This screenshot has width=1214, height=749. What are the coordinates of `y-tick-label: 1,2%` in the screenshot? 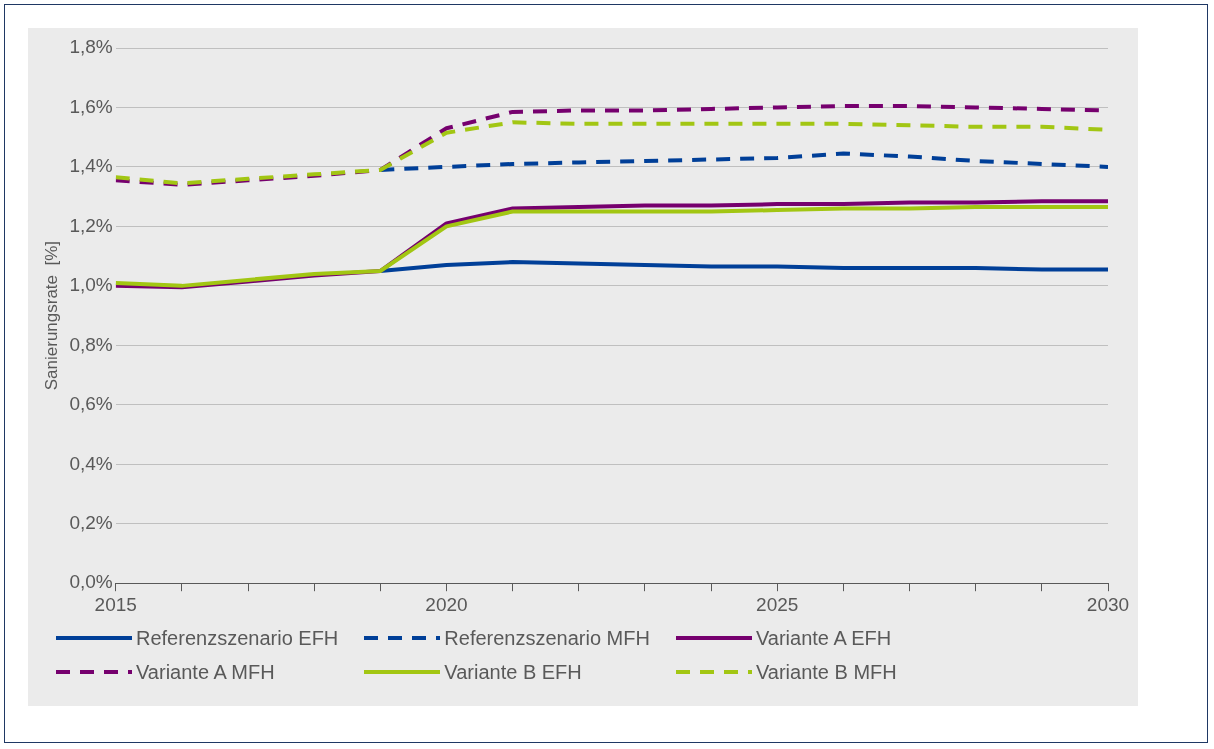 It's located at (91, 225).